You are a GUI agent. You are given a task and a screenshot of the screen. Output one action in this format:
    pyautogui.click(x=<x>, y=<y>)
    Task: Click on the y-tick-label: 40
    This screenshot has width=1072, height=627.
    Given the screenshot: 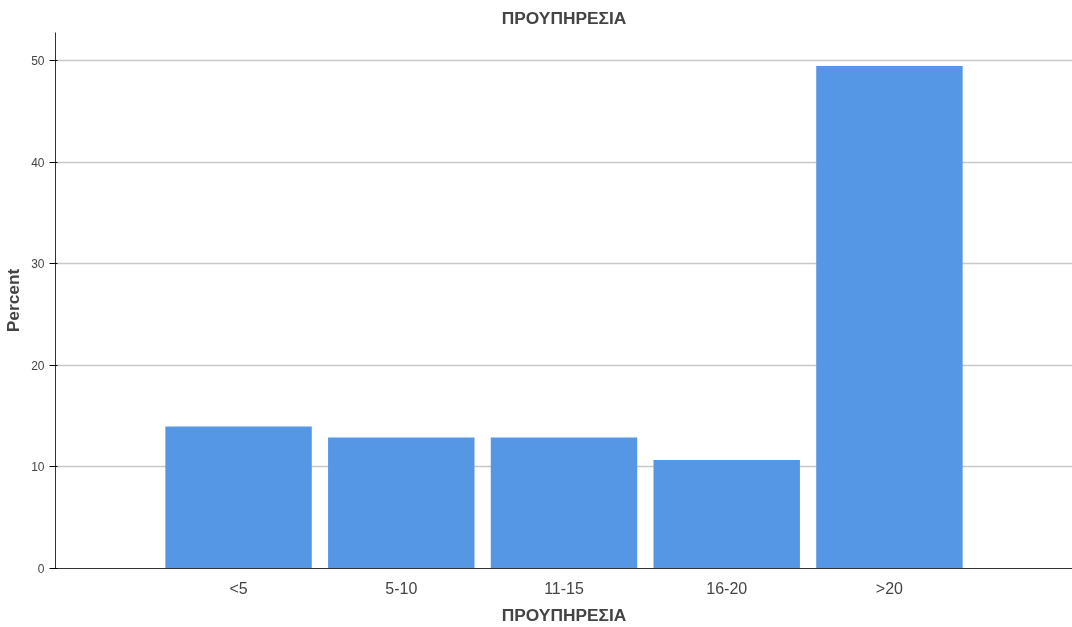 What is the action you would take?
    pyautogui.click(x=38, y=162)
    